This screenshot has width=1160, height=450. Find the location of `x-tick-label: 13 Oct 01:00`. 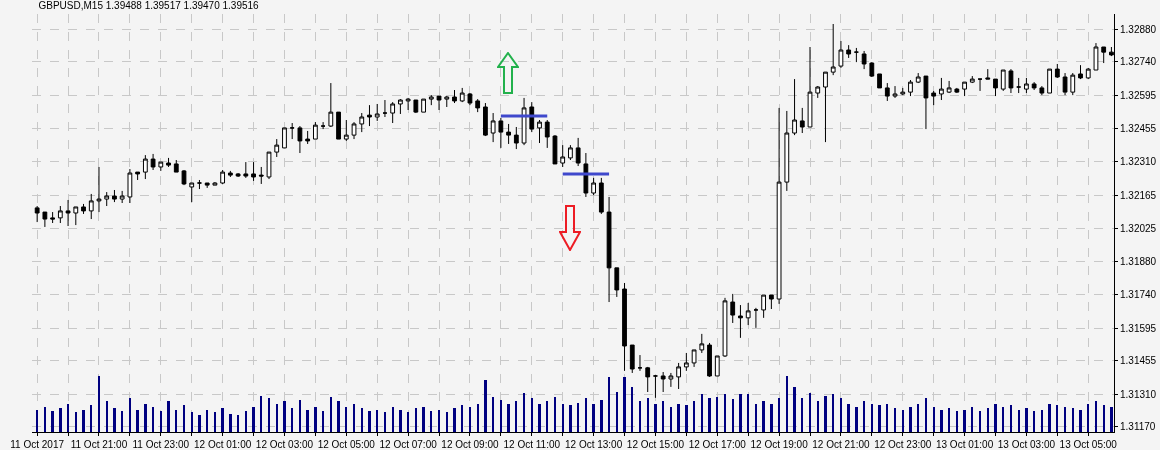

x-tick-label: 13 Oct 01:00 is located at coordinates (964, 444).